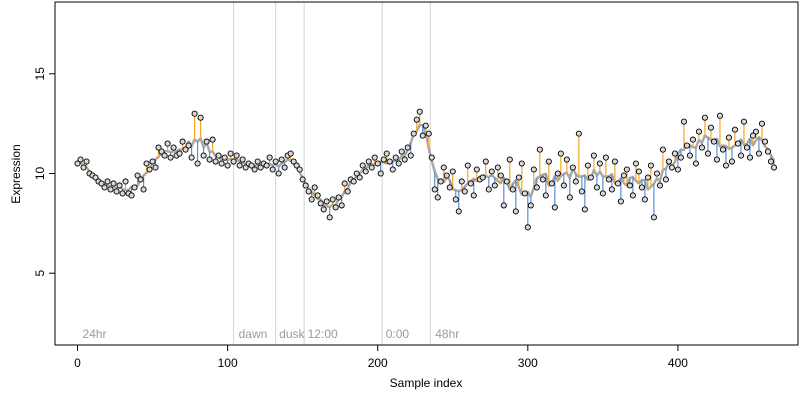 This screenshot has width=800, height=400. Describe the element at coordinates (426, 383) in the screenshot. I see `x-axis-title: Sample index` at that location.